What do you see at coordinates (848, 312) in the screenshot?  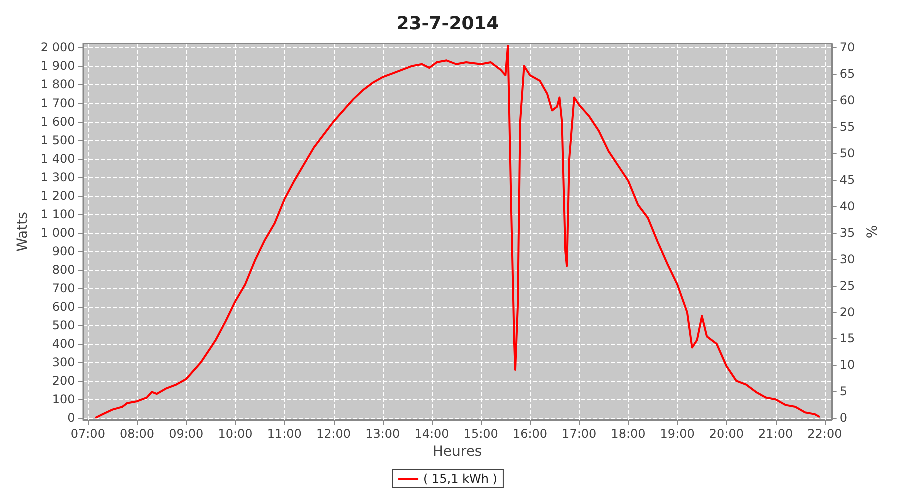 I see `y2-tick-label: 20` at bounding box center [848, 312].